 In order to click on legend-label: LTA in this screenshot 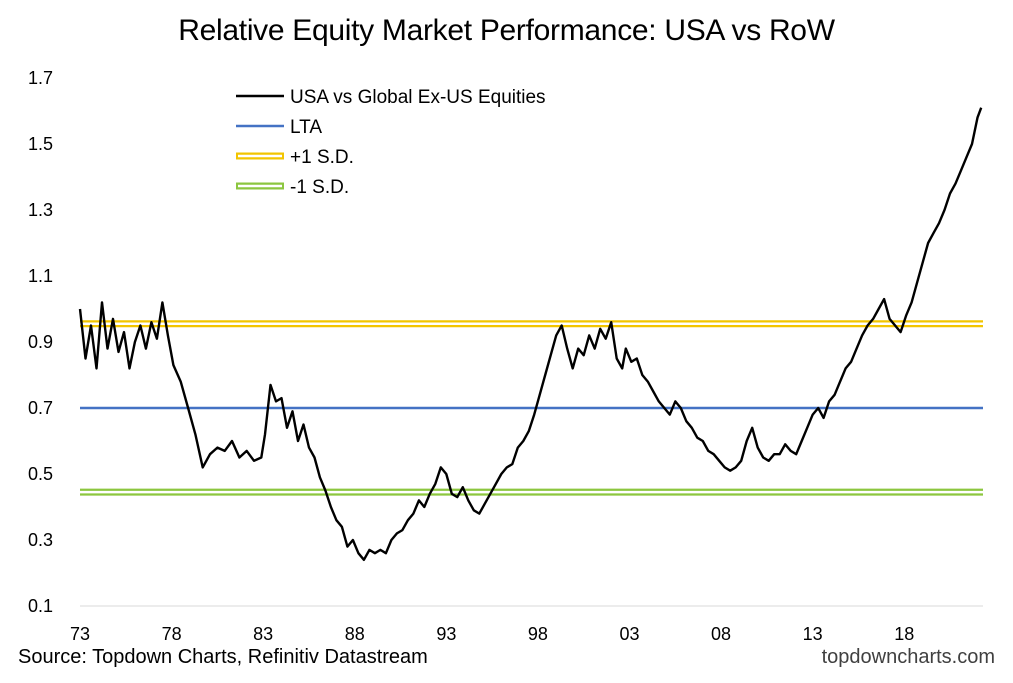, I will do `click(306, 127)`.